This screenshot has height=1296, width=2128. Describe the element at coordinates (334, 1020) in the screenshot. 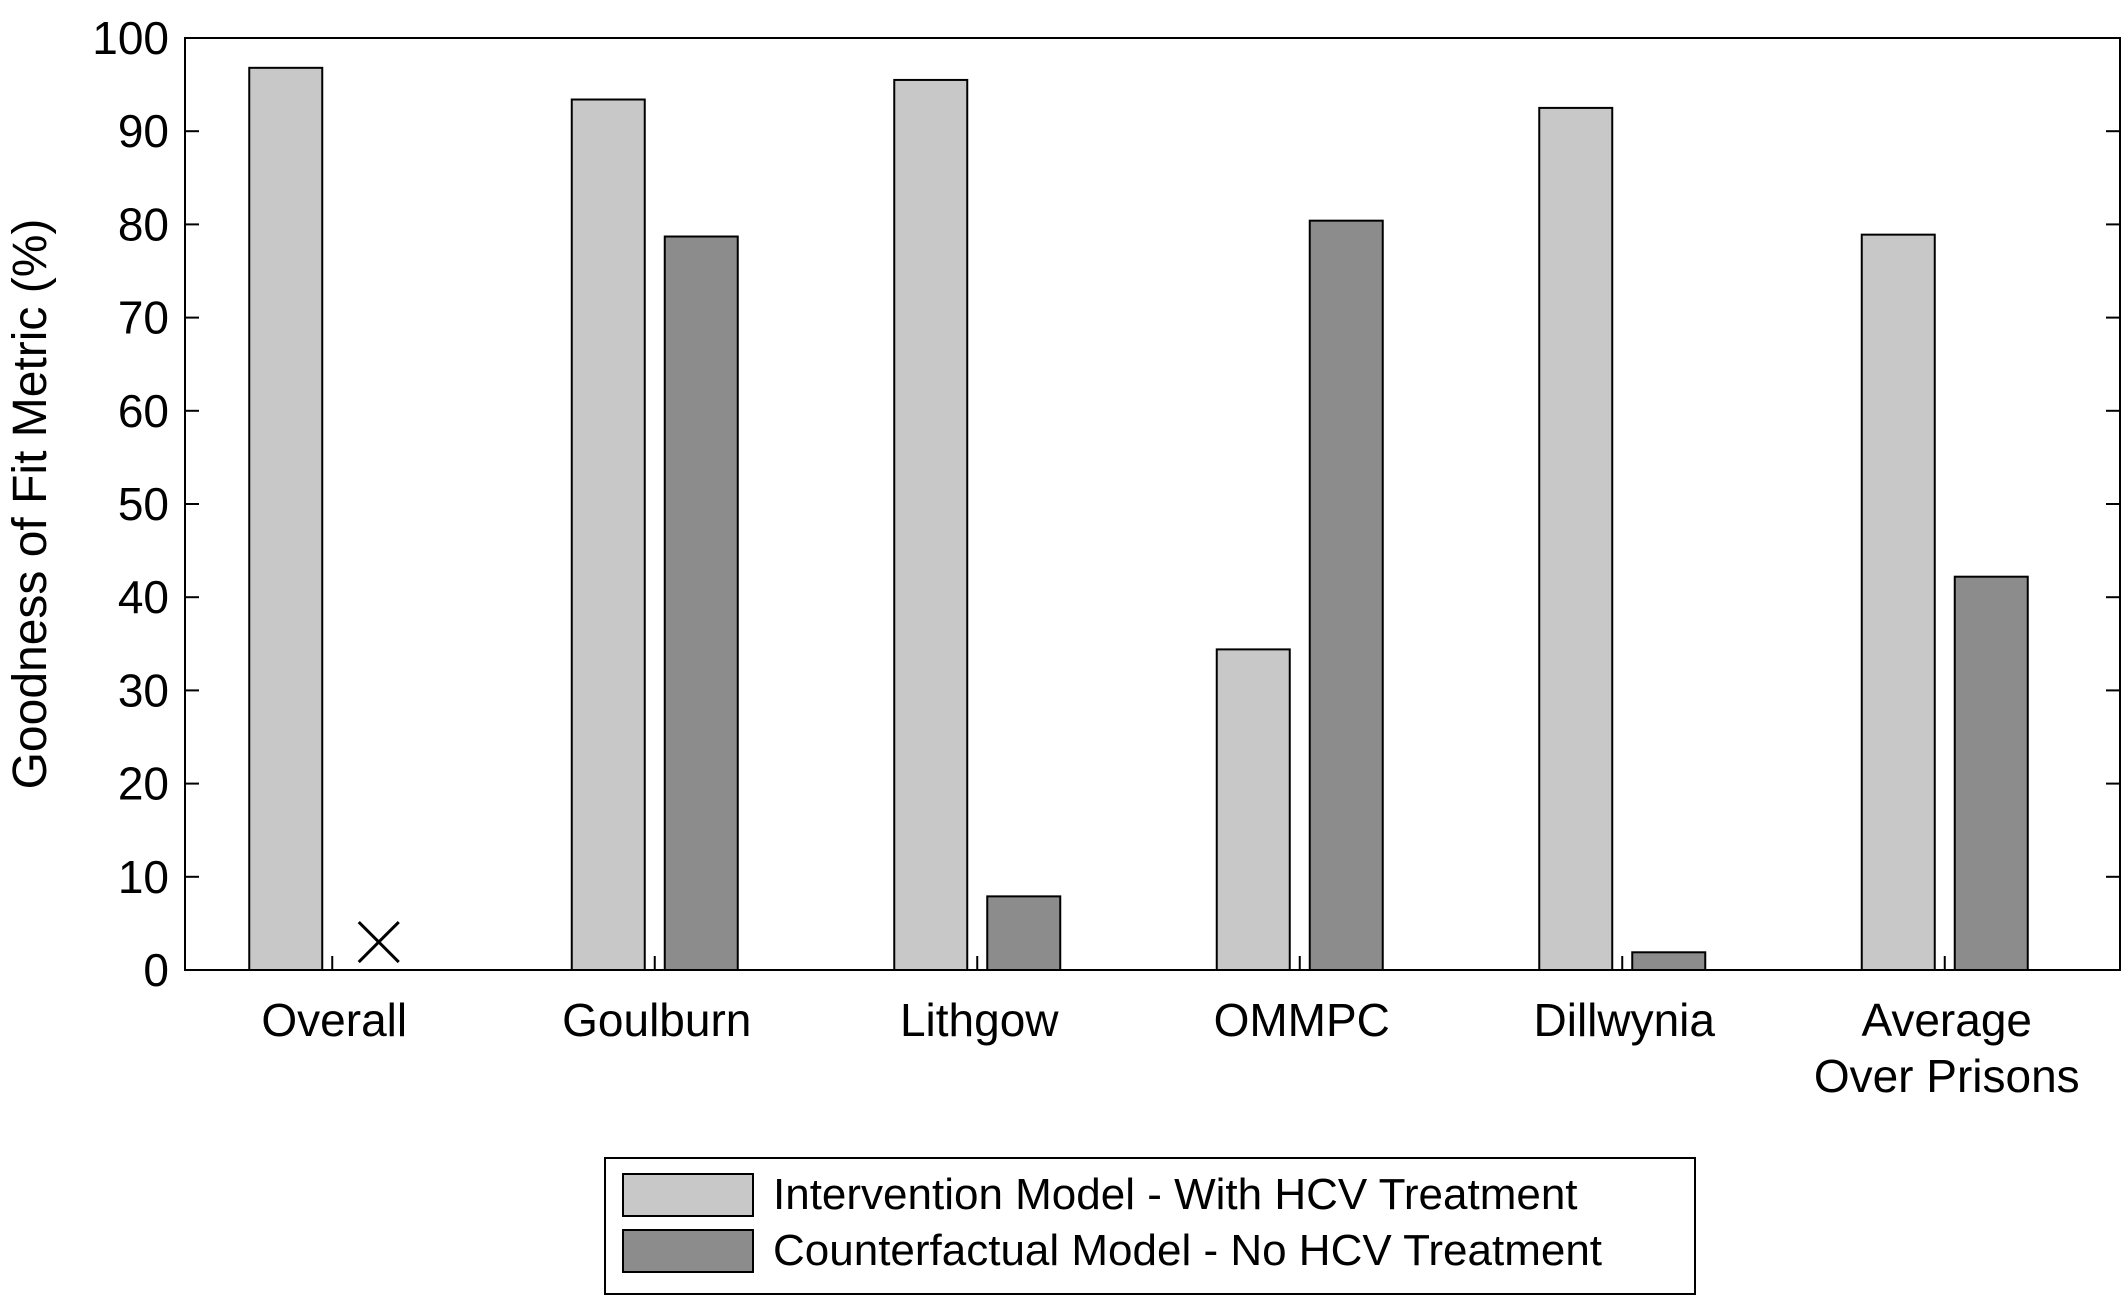

I see `category-label: Overall` at that location.